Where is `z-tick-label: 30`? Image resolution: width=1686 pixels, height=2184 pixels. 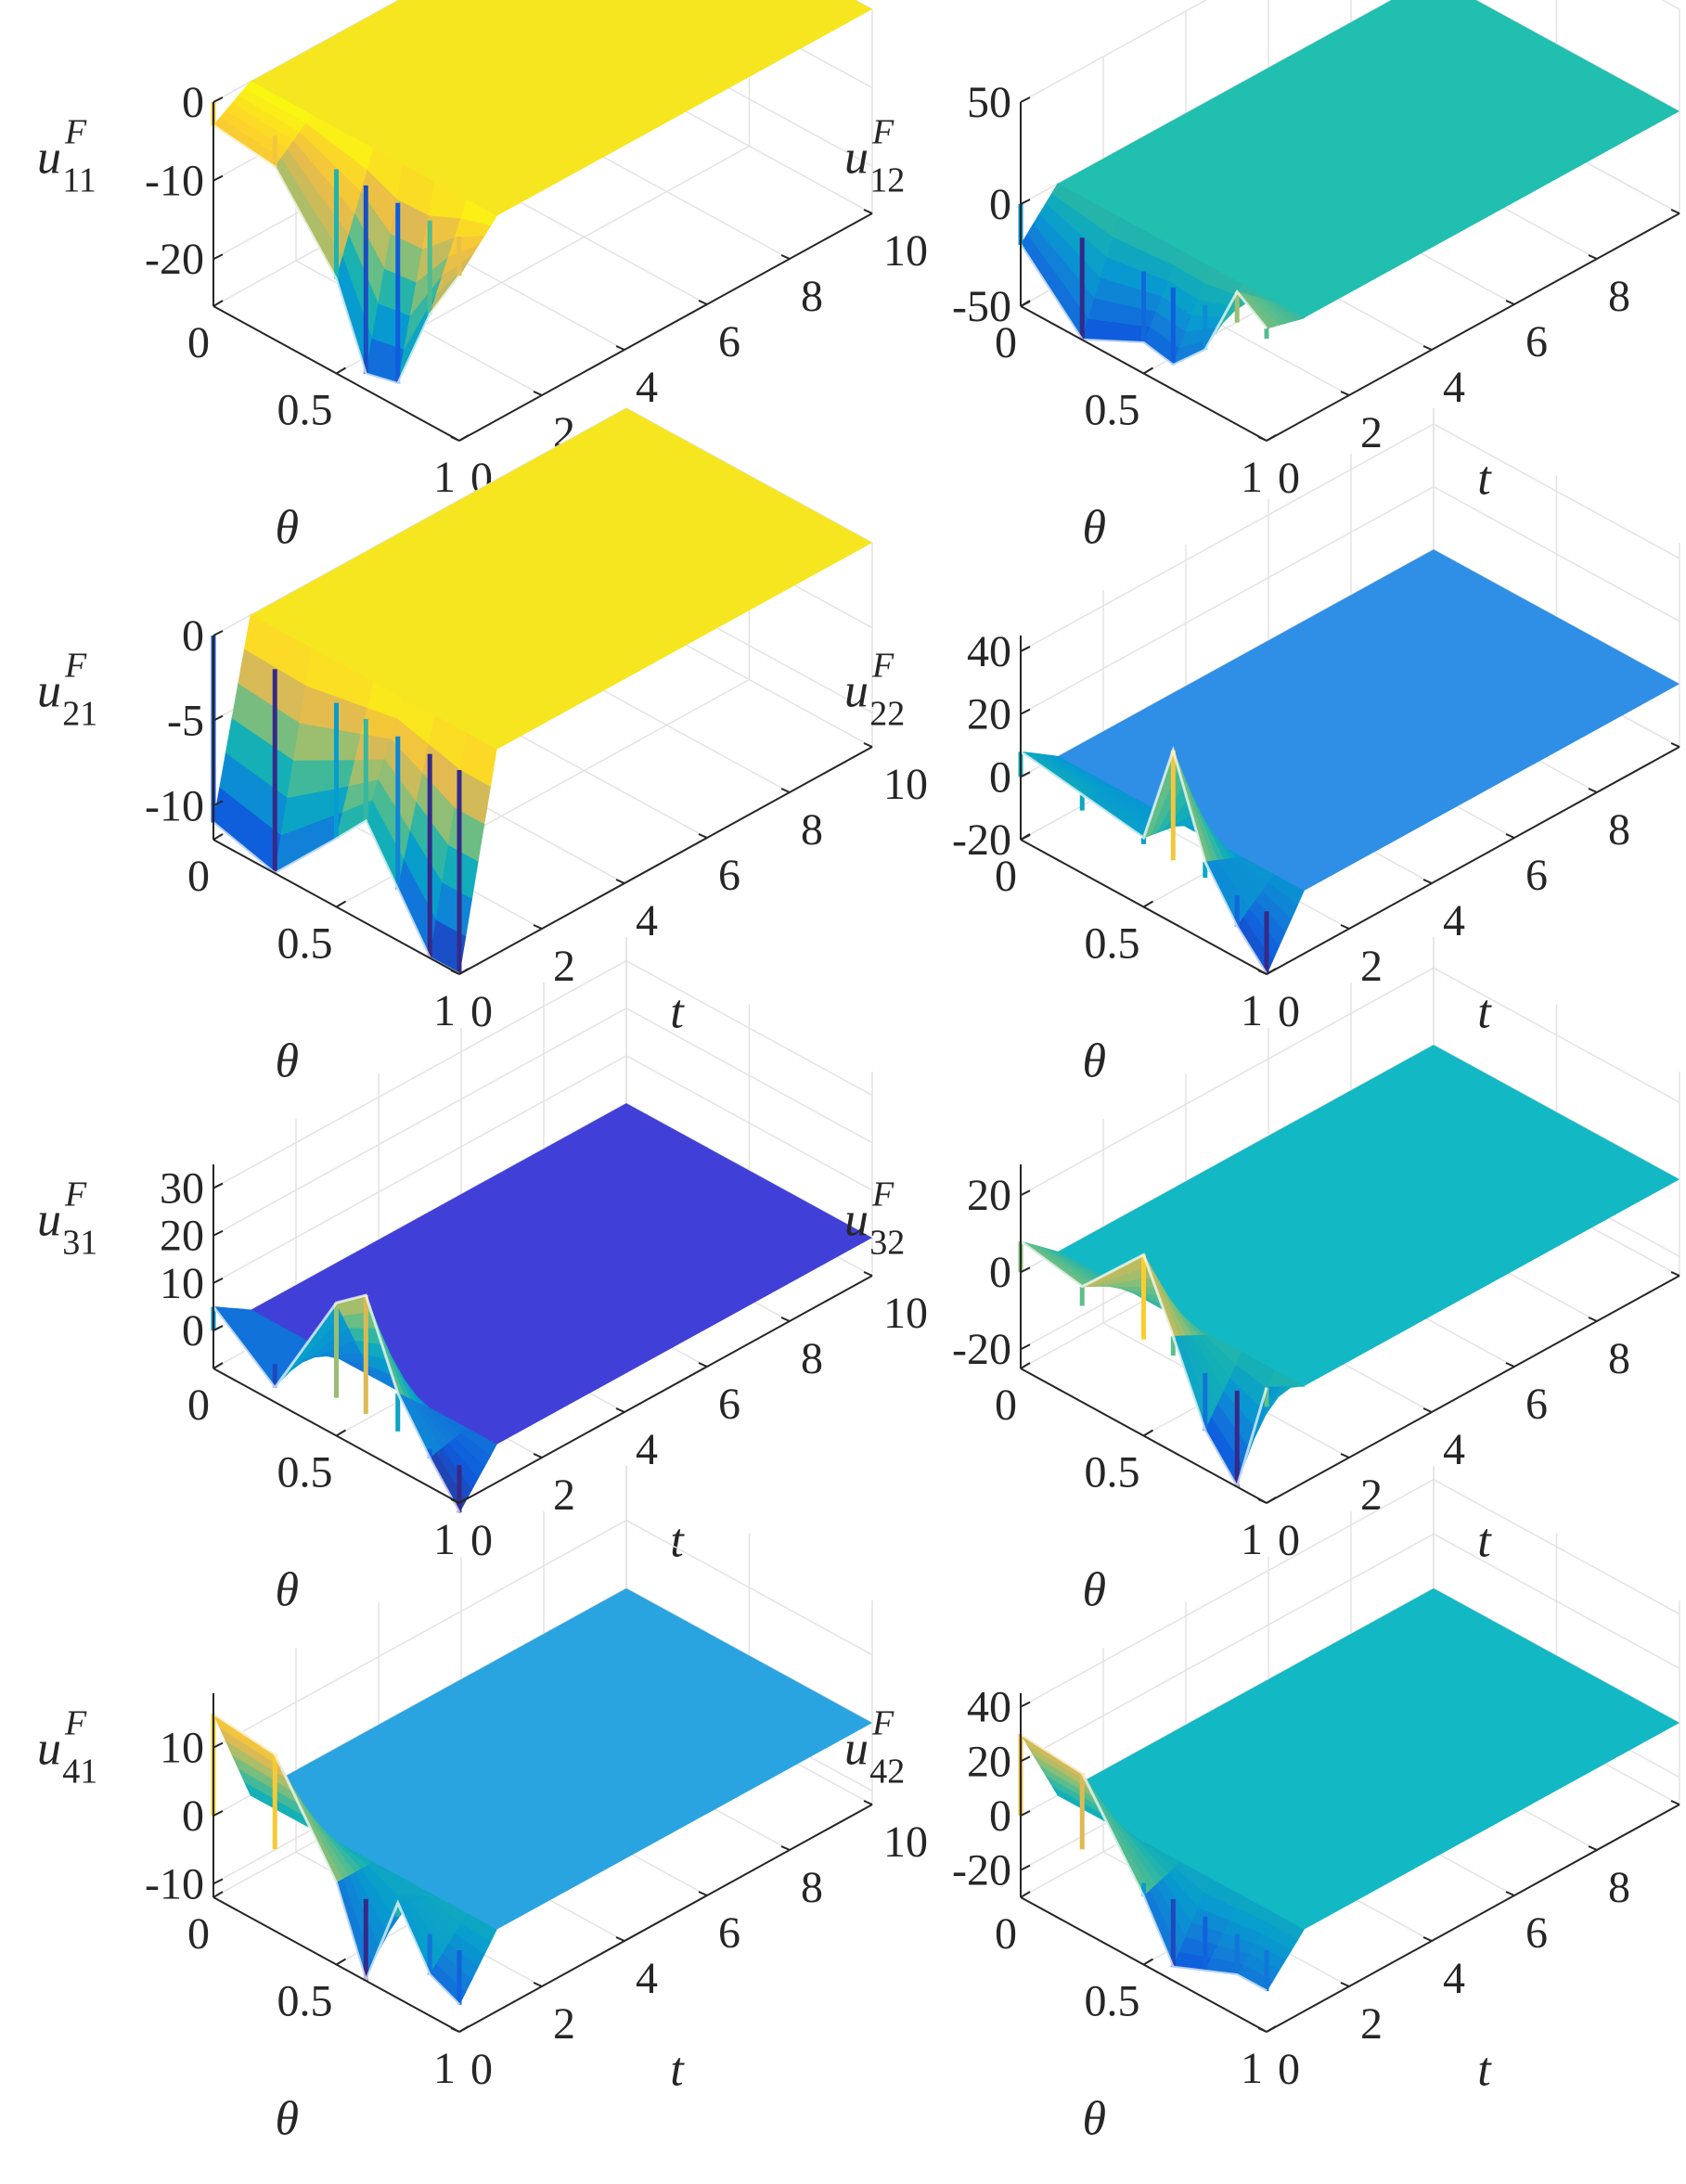
z-tick-label: 30 is located at coordinates (182, 1189).